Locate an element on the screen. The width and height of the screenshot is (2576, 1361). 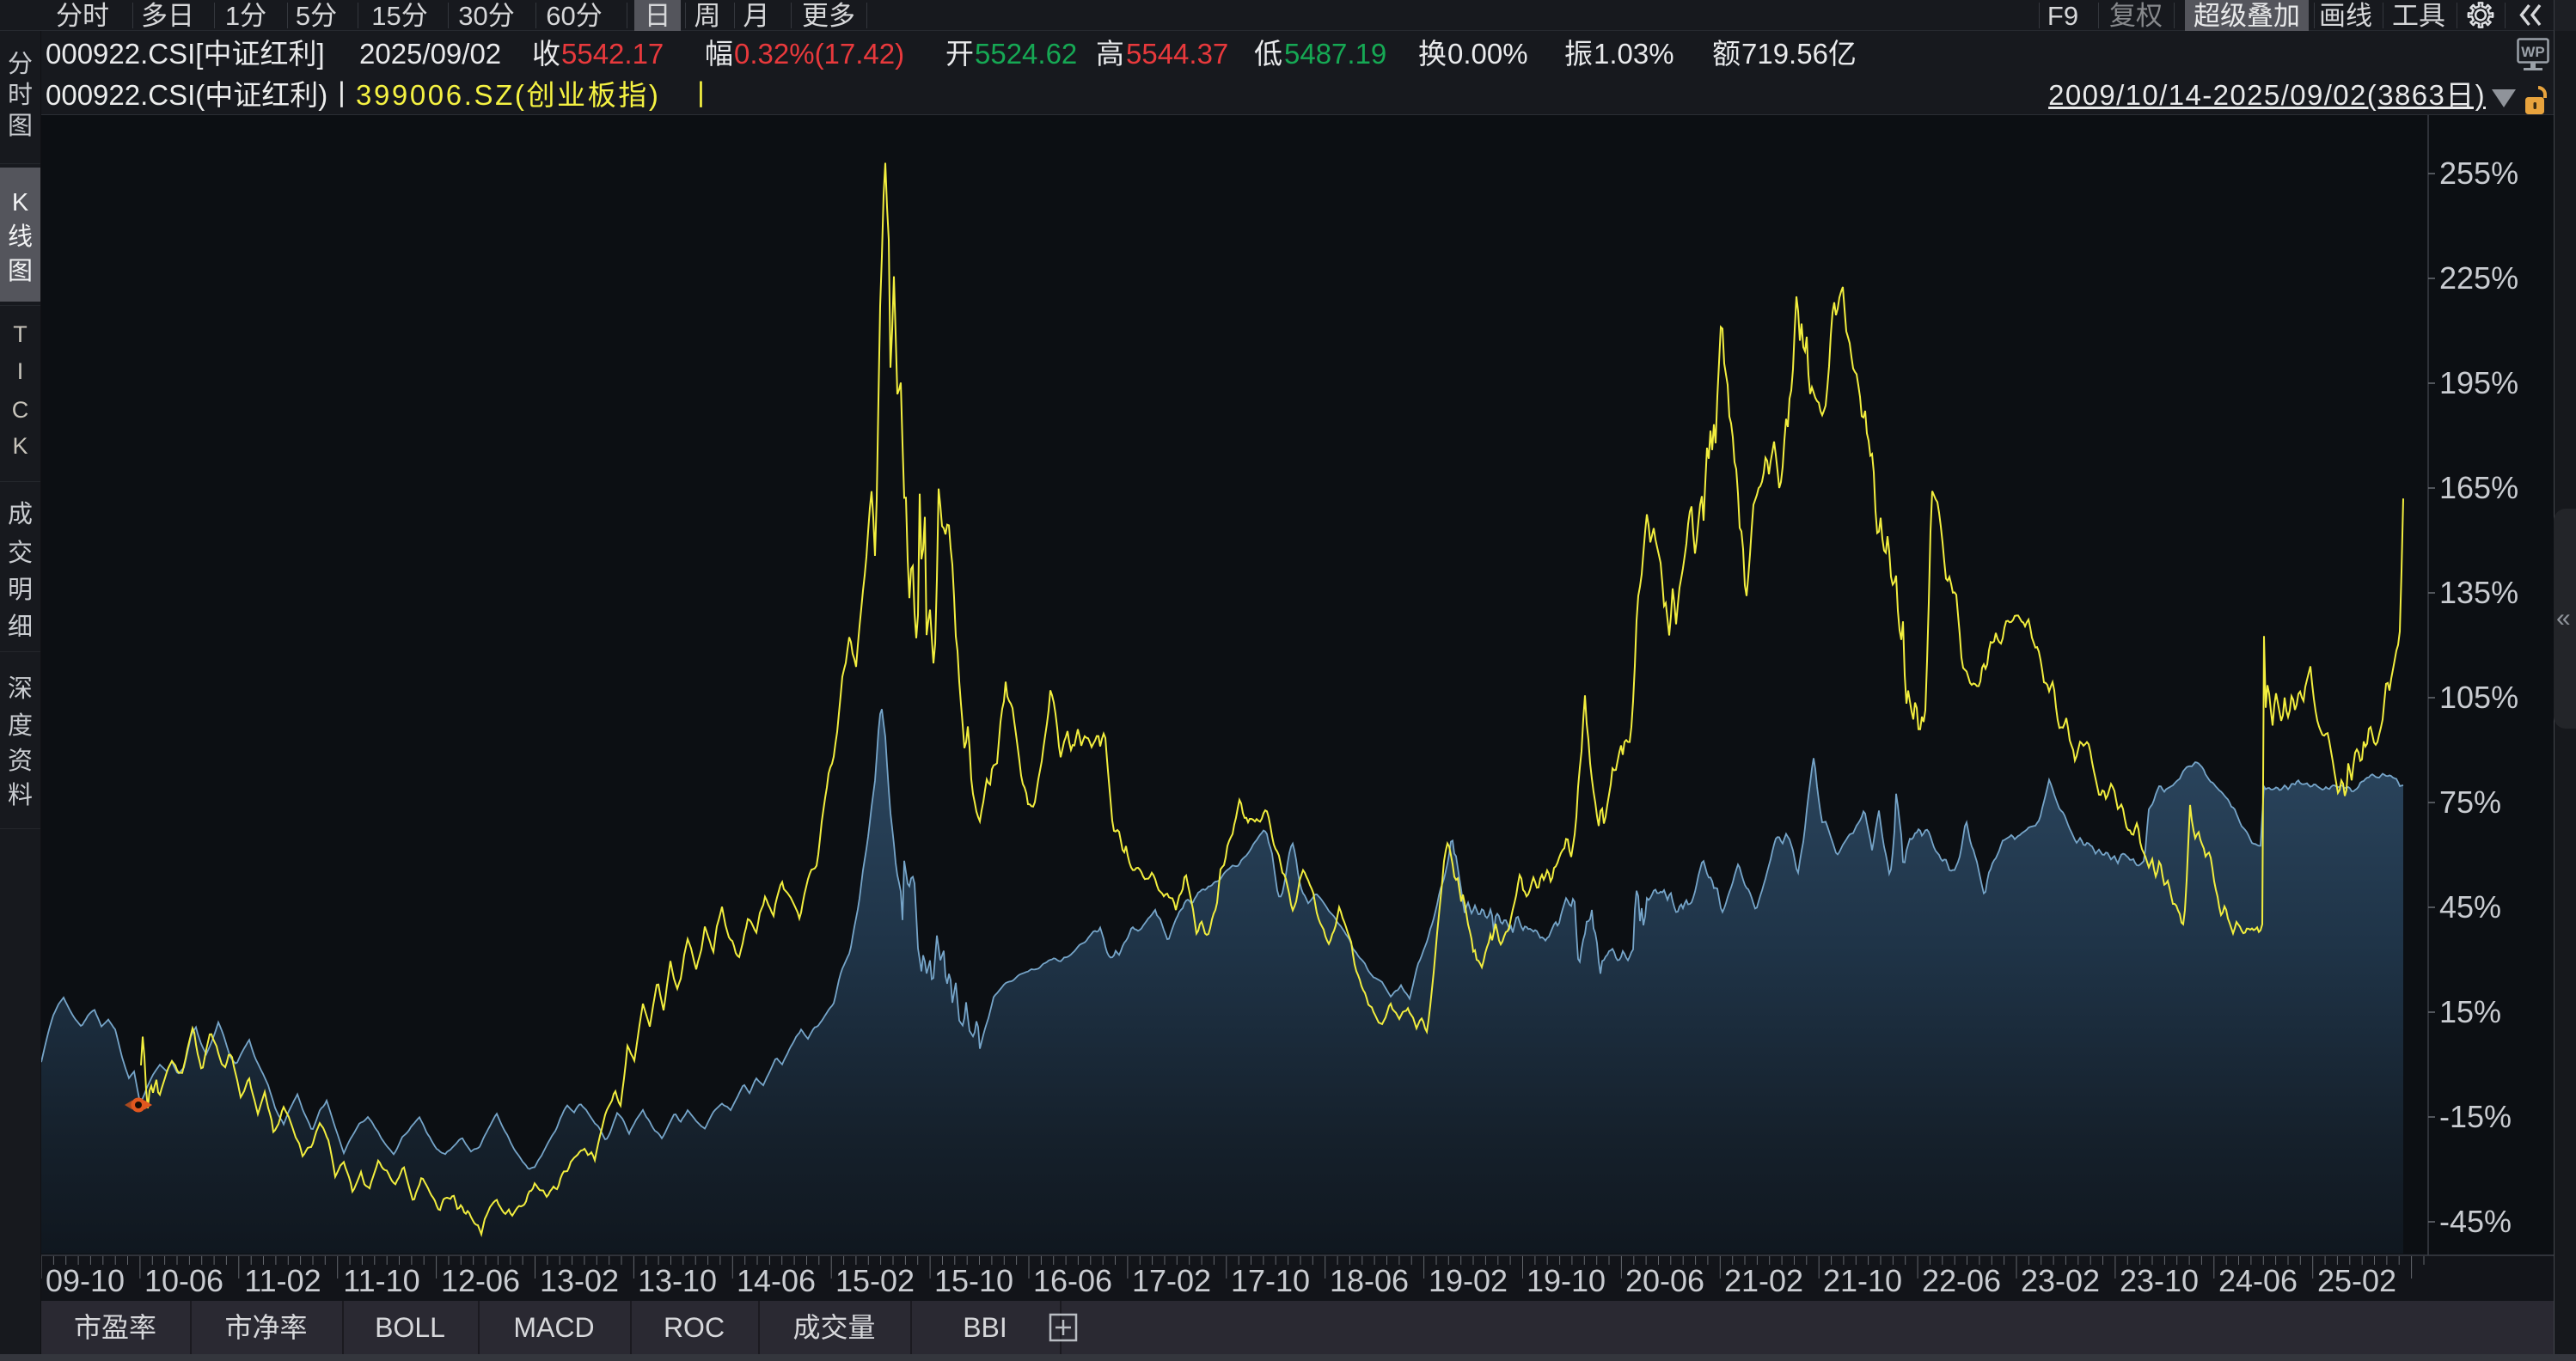
svg-text: WP is located at coordinates (2532, 52).